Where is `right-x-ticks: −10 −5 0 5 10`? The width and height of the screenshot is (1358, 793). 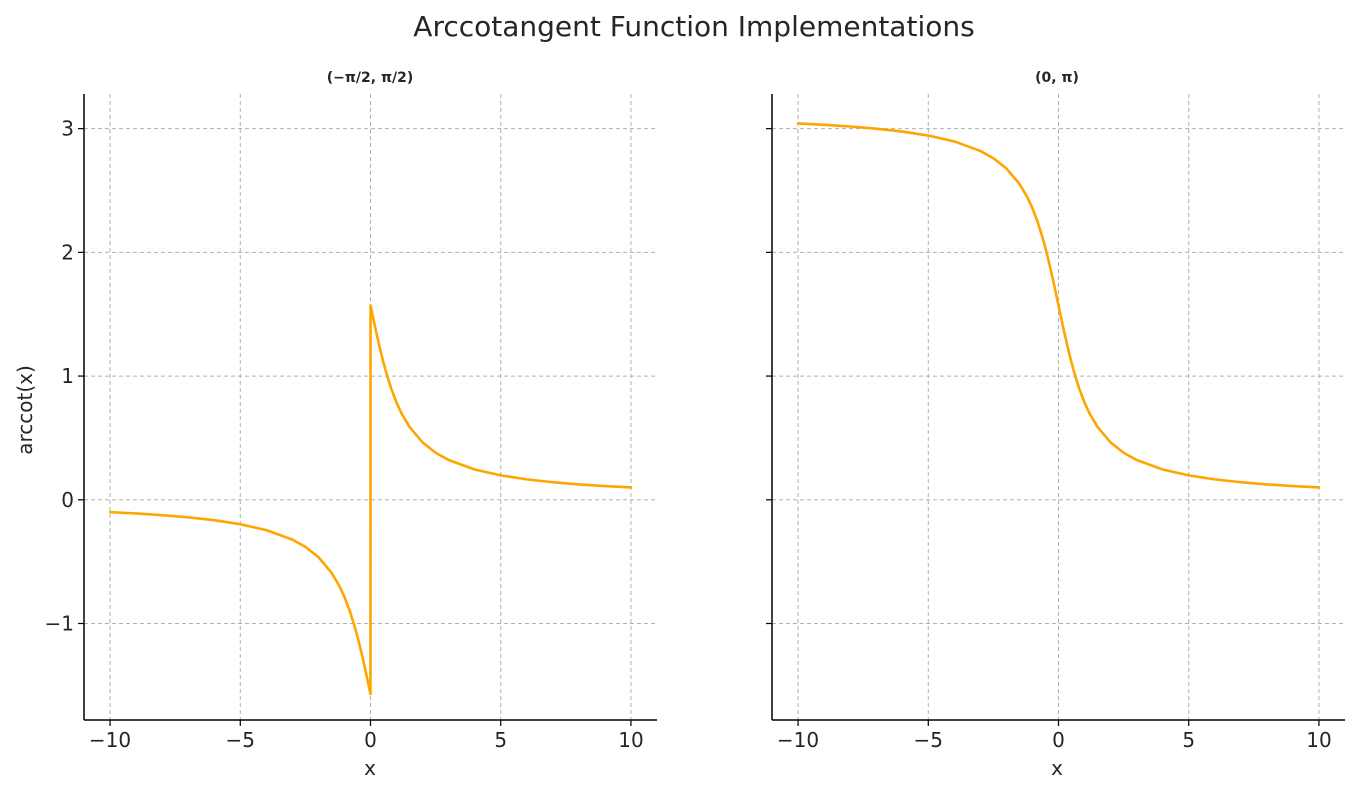 right-x-ticks: −10 −5 0 5 10 is located at coordinates (1054, 736).